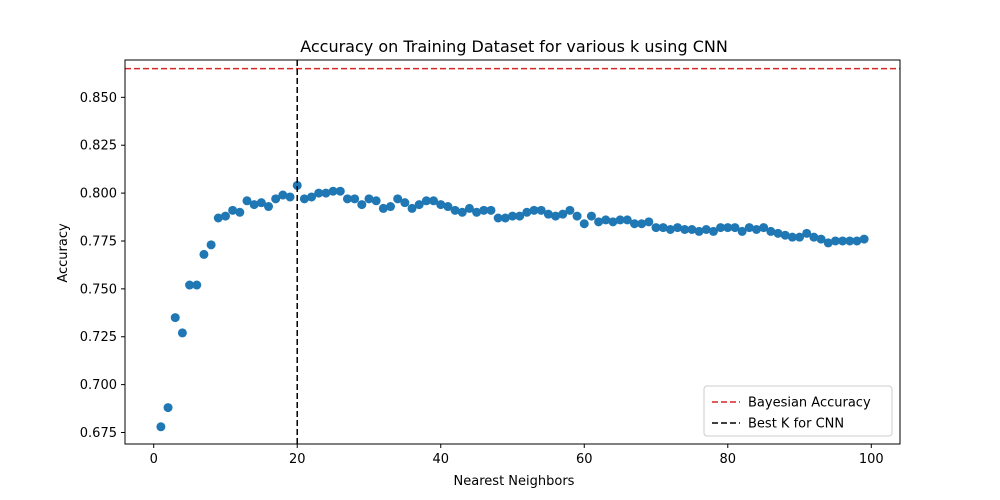 Image resolution: width=1000 pixels, height=500 pixels. I want to click on x-tick-label: 60, so click(584, 459).